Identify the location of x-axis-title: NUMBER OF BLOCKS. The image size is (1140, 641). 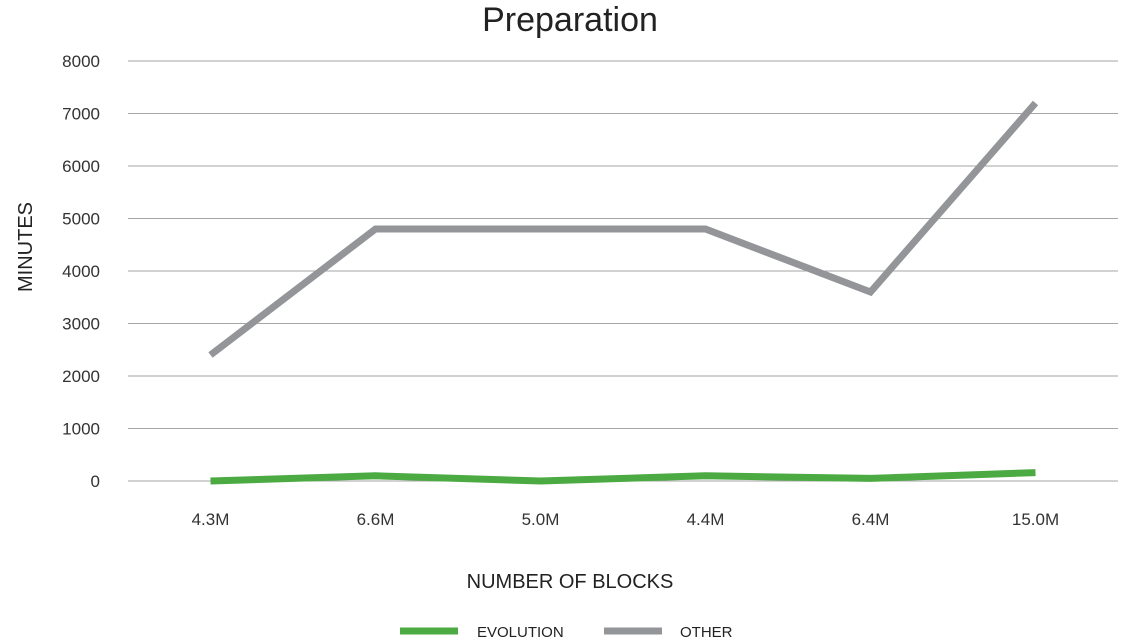
(570, 582).